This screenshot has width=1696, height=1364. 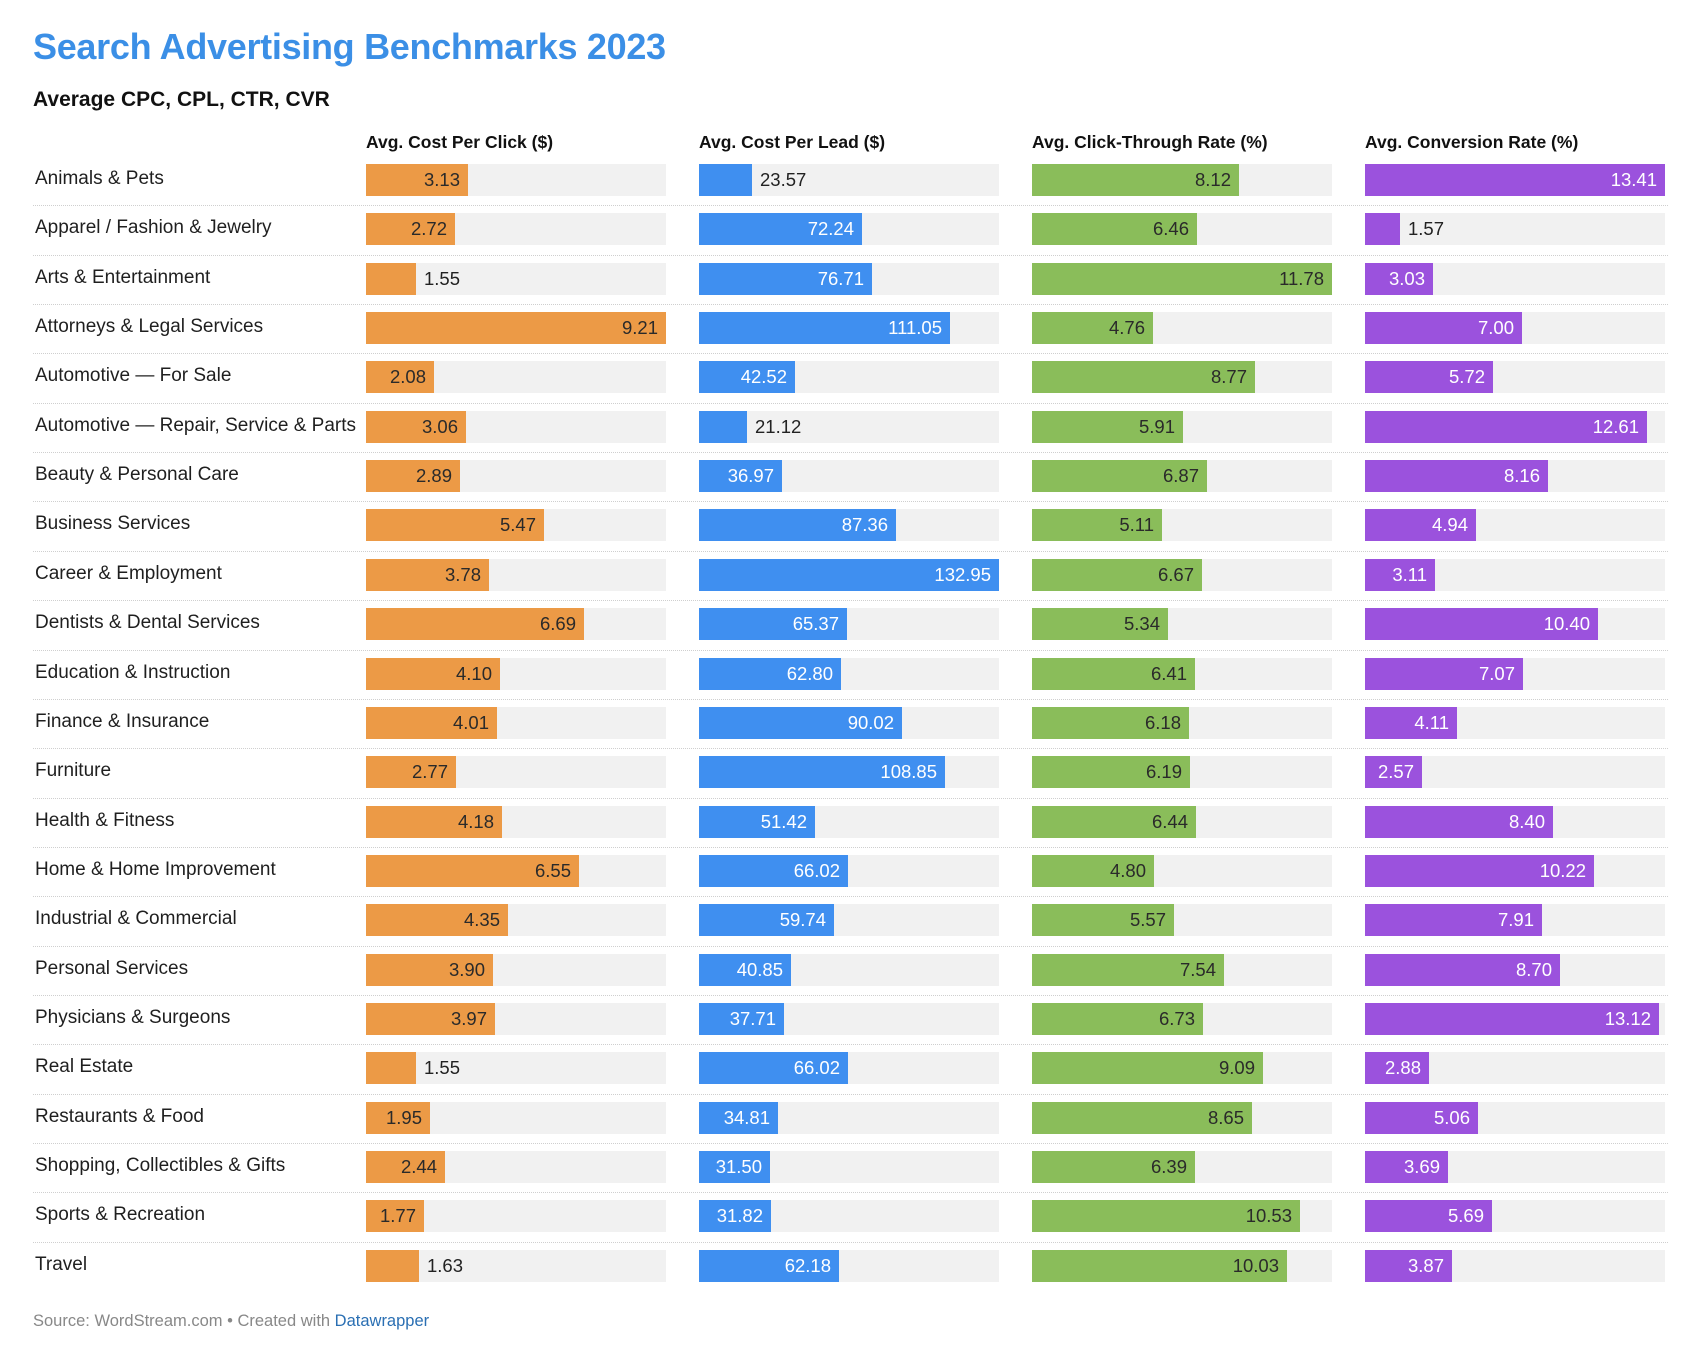 I want to click on datawrapper-link: Datawrapper, so click(x=382, y=1321).